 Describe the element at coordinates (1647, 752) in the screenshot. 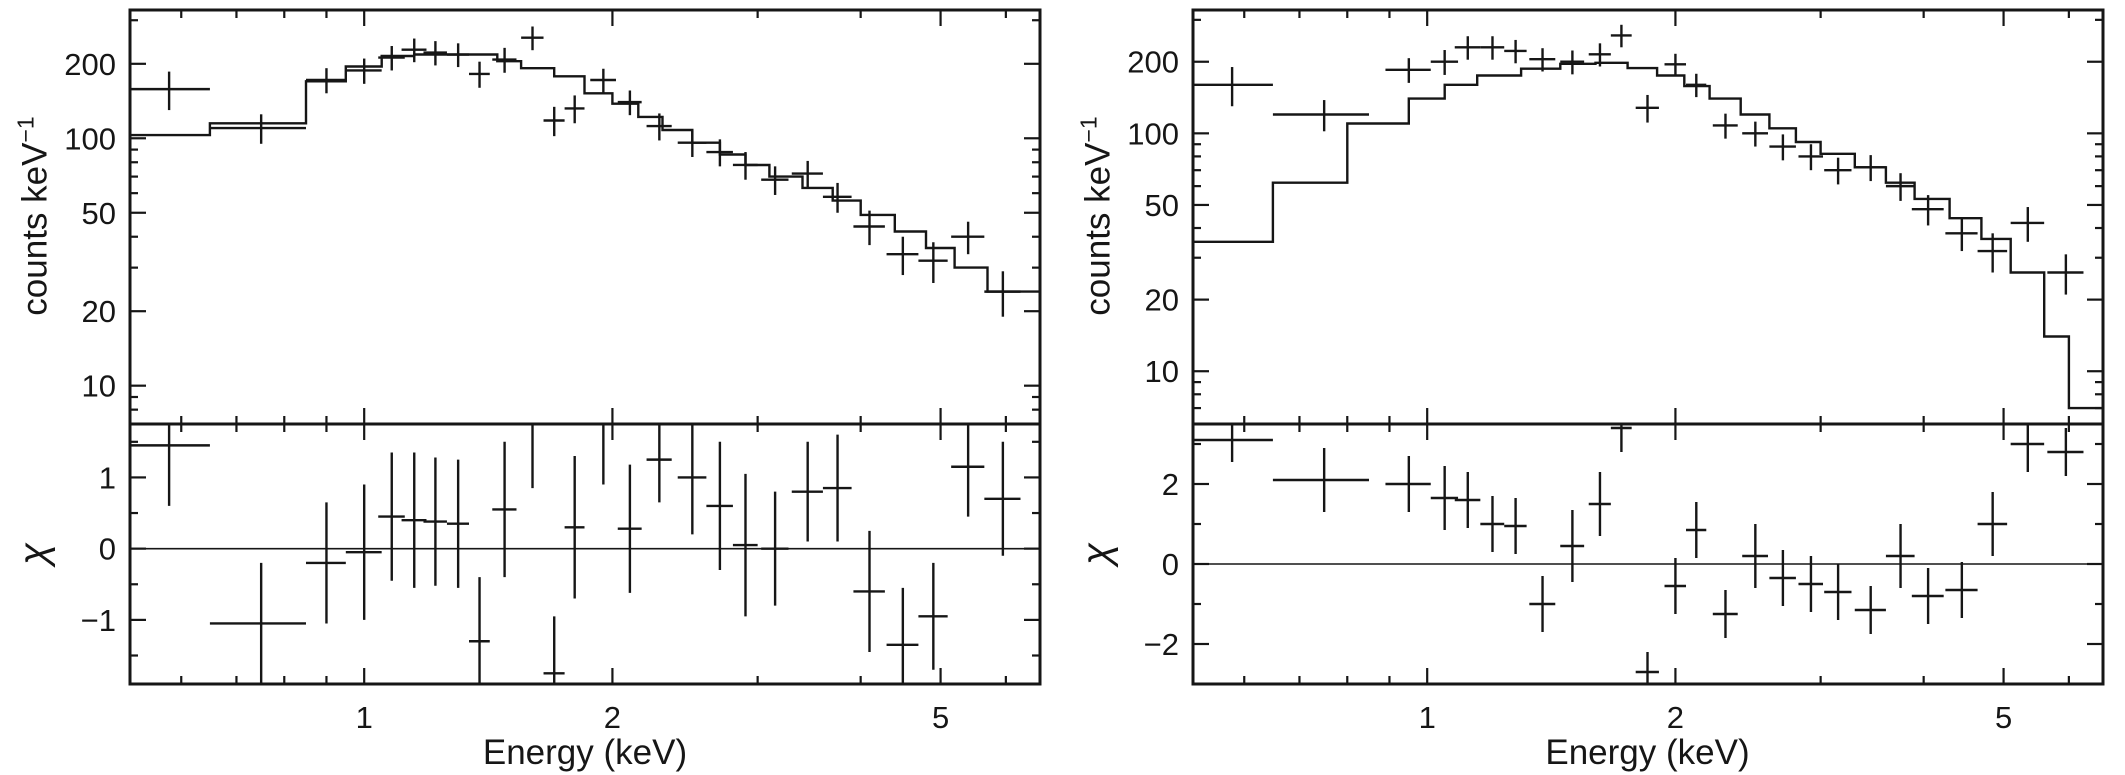

I see `right-energy-axis-label: Energy (keV)` at that location.